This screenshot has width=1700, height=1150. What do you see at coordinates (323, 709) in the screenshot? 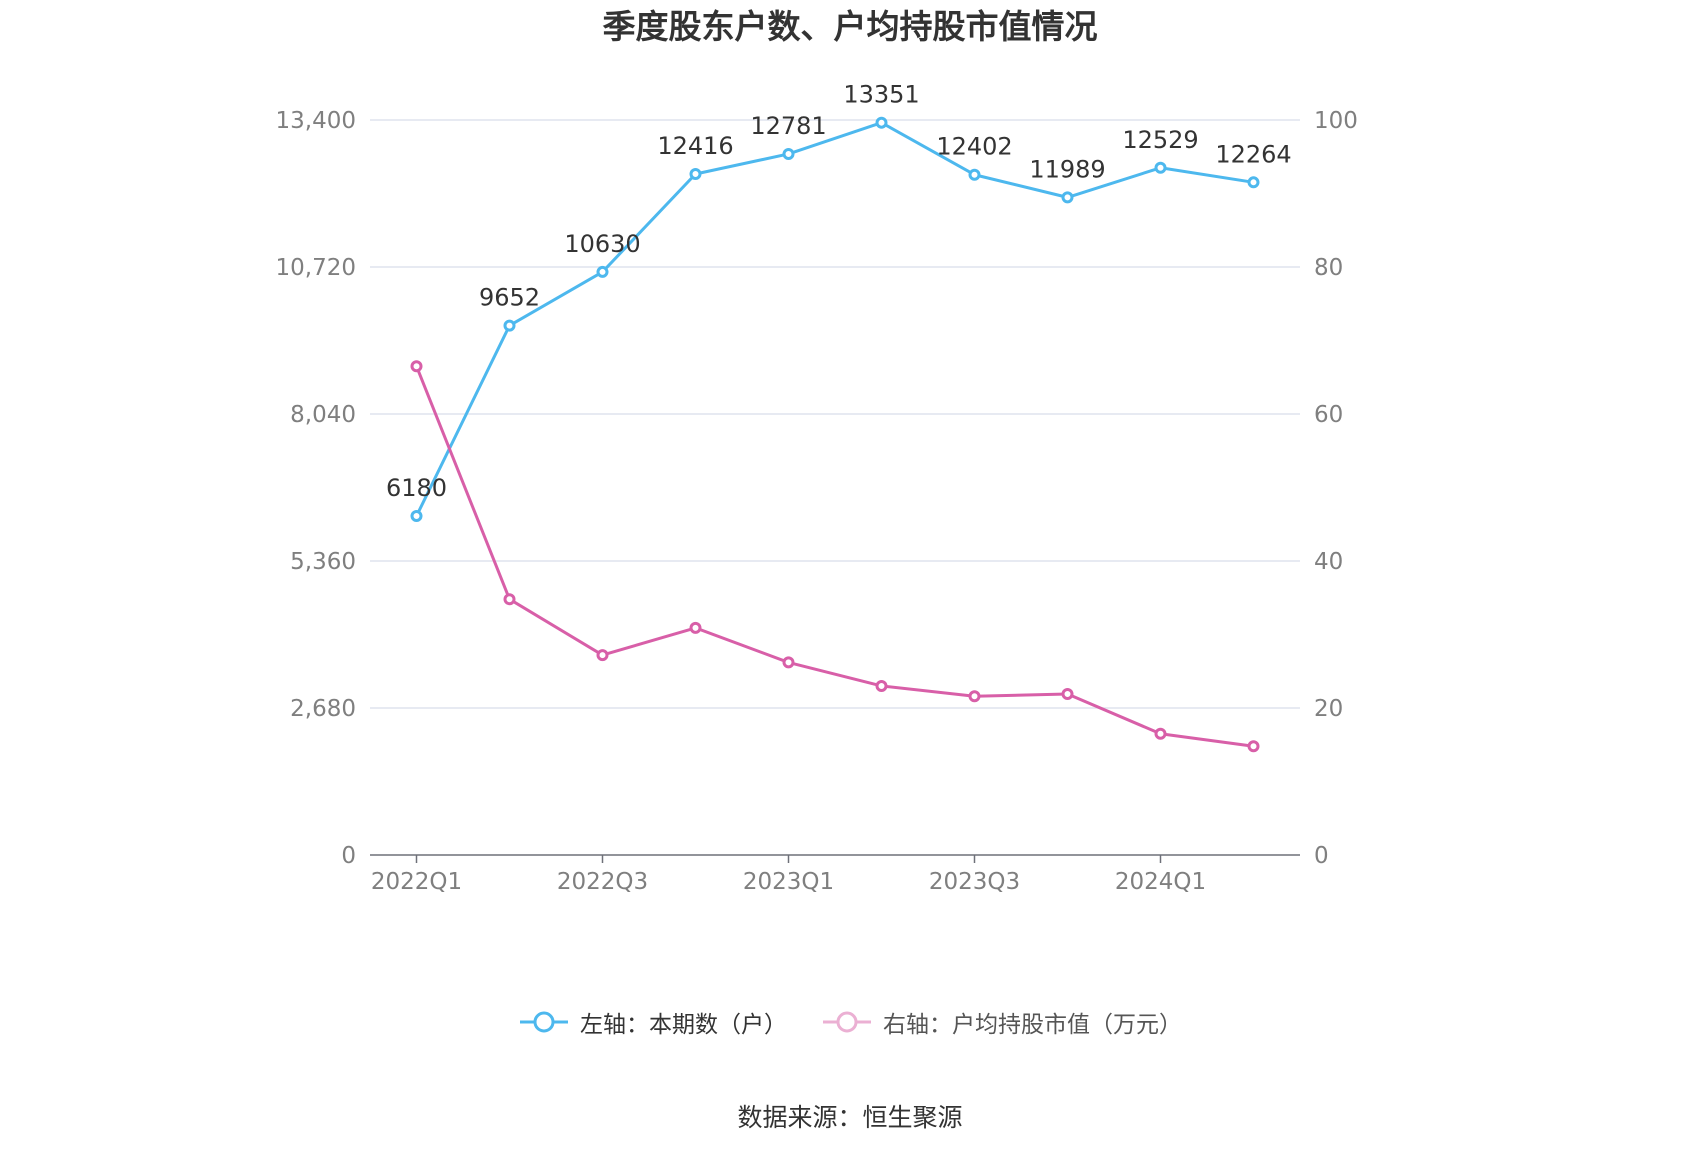
I see `y-left-tick-label: 2,680` at bounding box center [323, 709].